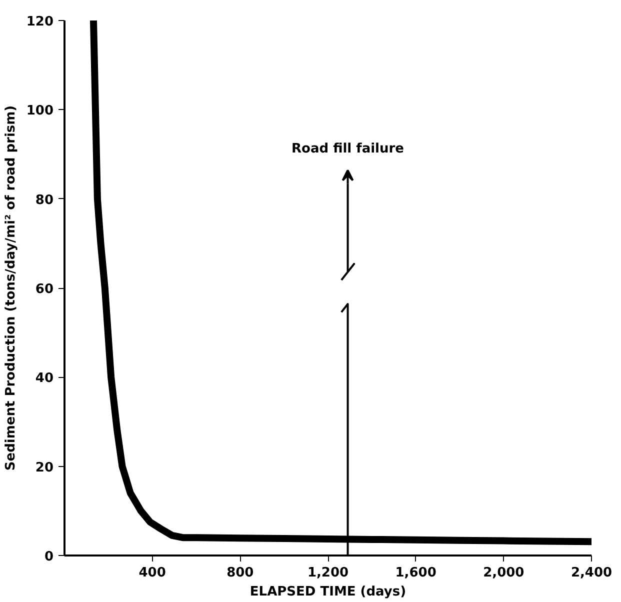 Image resolution: width=621 pixels, height=602 pixels. Describe the element at coordinates (10, 288) in the screenshot. I see `y-axis-title: Sediment Production (tons/day/mi² of road prism)` at that location.